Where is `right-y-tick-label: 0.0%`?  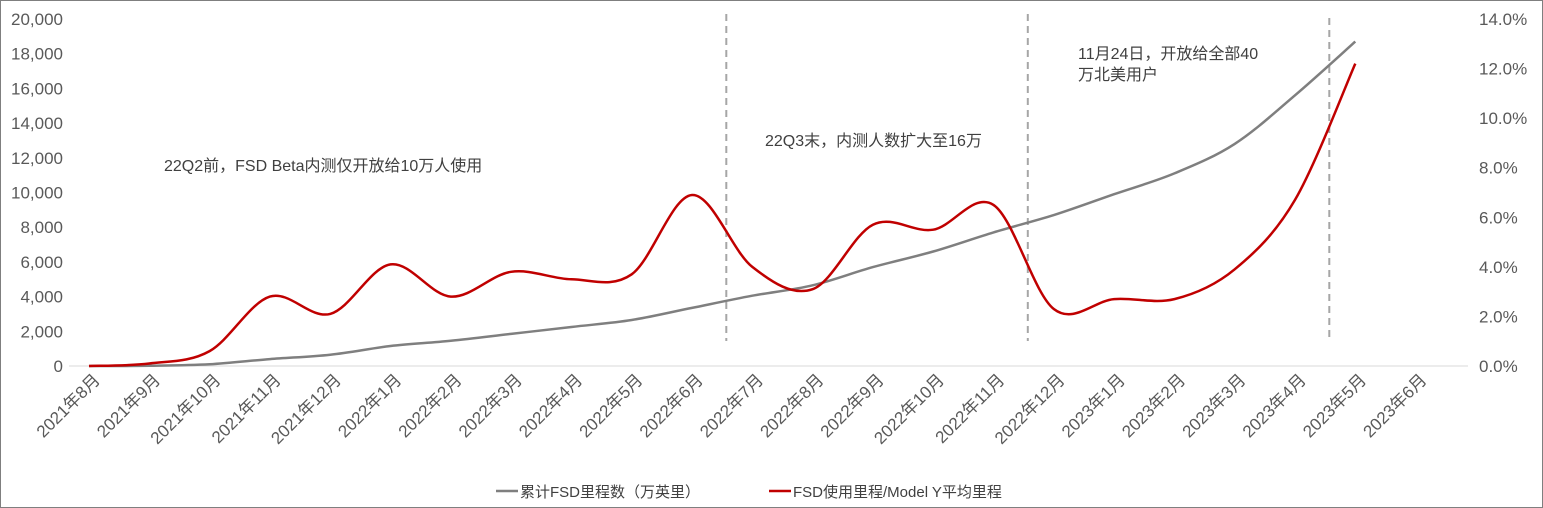 right-y-tick-label: 0.0% is located at coordinates (1498, 366).